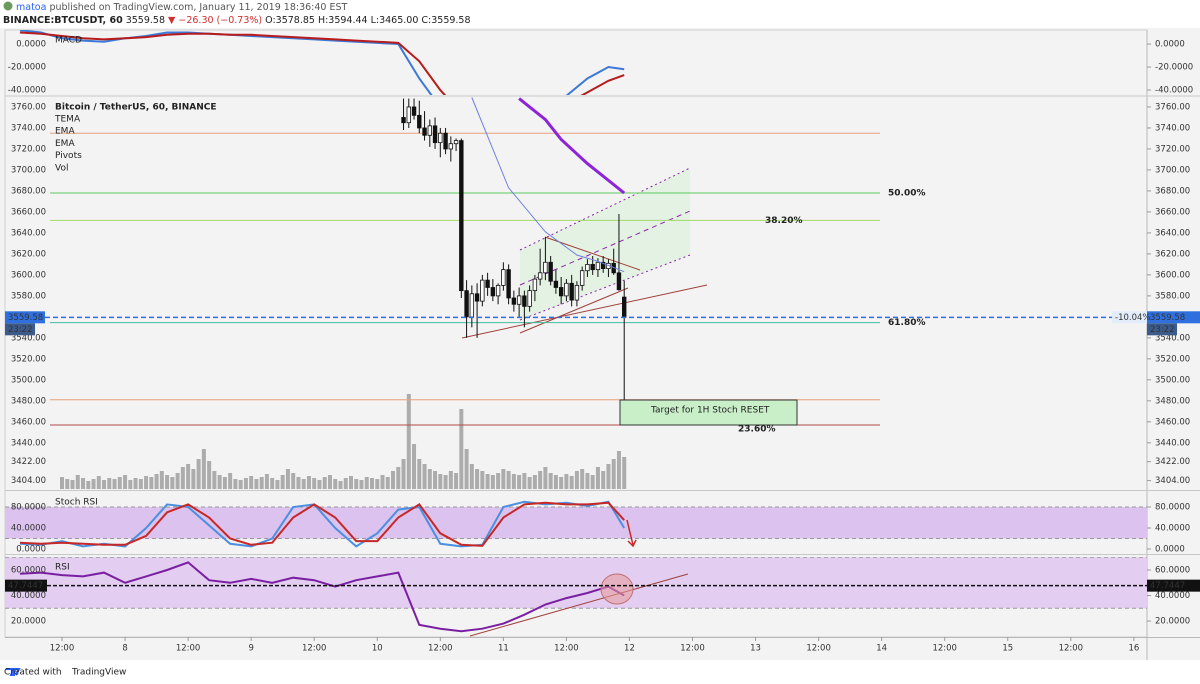  I want to click on fib-label: 38.20%, so click(784, 221).